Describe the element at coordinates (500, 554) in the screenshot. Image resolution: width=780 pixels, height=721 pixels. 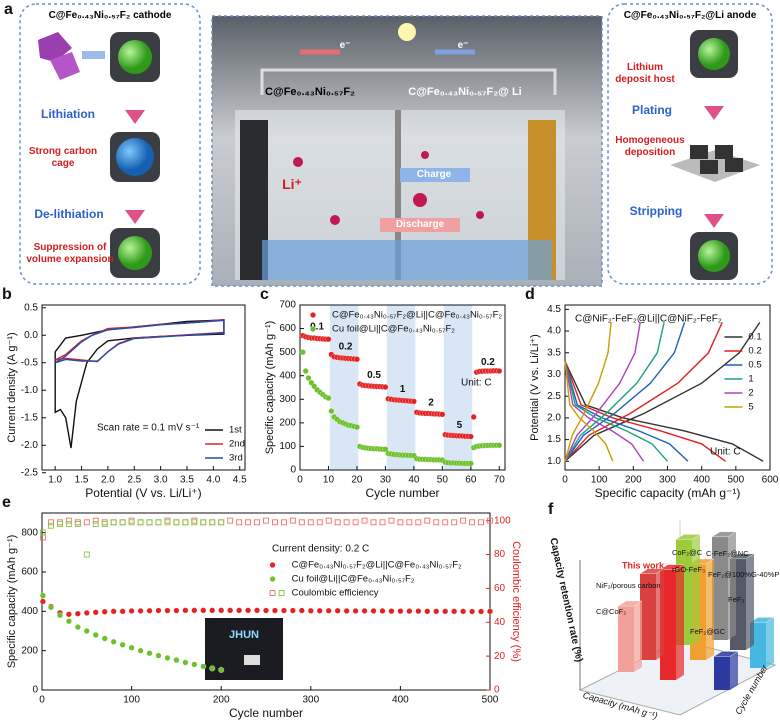
I see `y2-tick-label: 80` at that location.